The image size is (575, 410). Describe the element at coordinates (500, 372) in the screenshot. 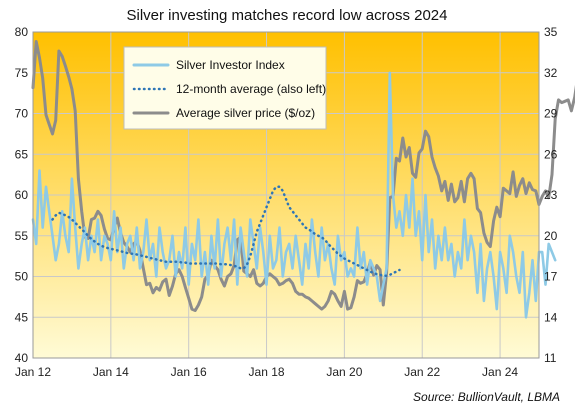

I see `x-tick-label: Jan 24` at that location.